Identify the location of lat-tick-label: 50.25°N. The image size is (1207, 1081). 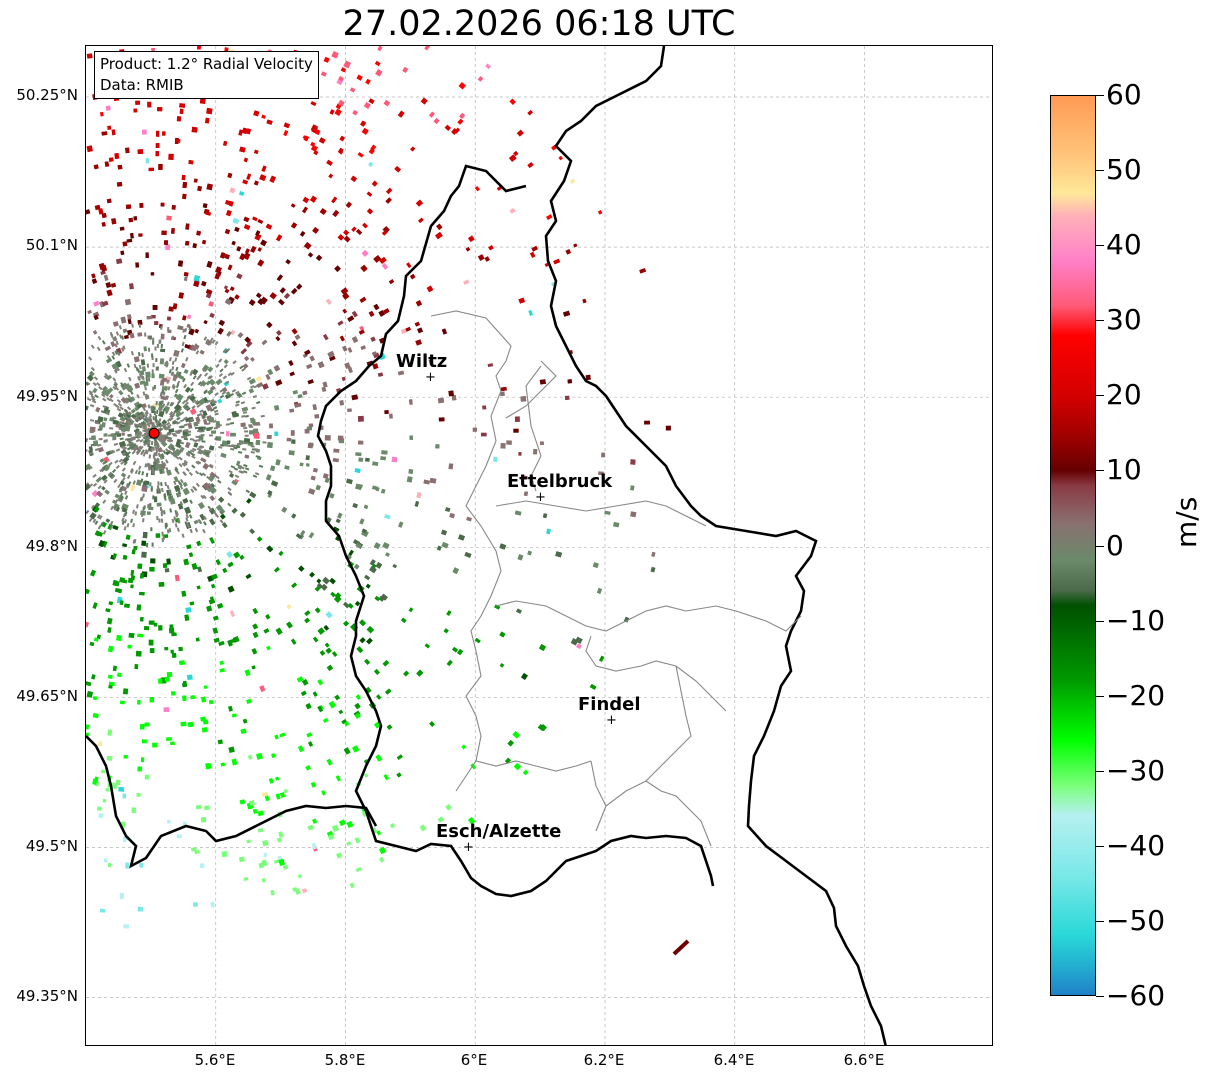
(47, 95).